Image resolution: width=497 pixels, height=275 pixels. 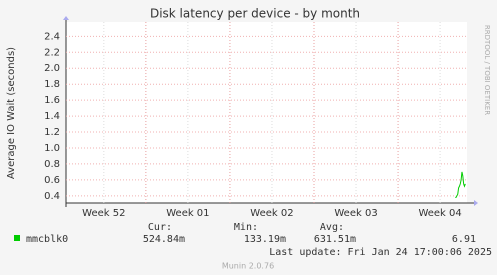 I want to click on x-tick-label: Week 01, so click(x=187, y=213).